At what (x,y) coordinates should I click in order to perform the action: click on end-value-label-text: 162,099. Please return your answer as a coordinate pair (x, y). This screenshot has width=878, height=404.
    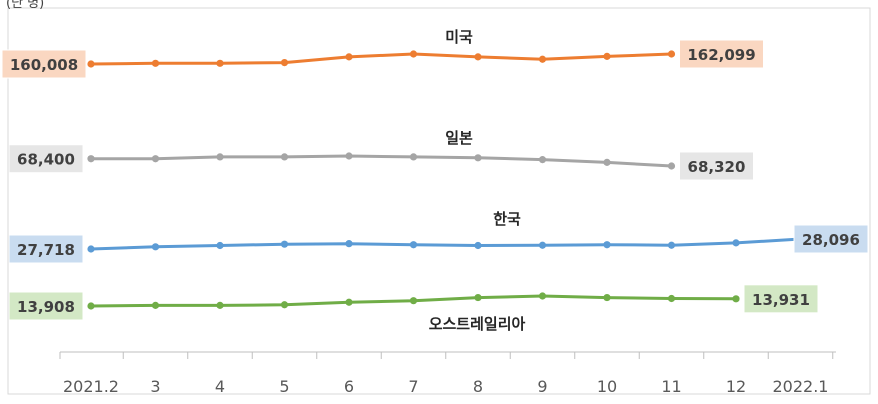
    Looking at the image, I should click on (721, 55).